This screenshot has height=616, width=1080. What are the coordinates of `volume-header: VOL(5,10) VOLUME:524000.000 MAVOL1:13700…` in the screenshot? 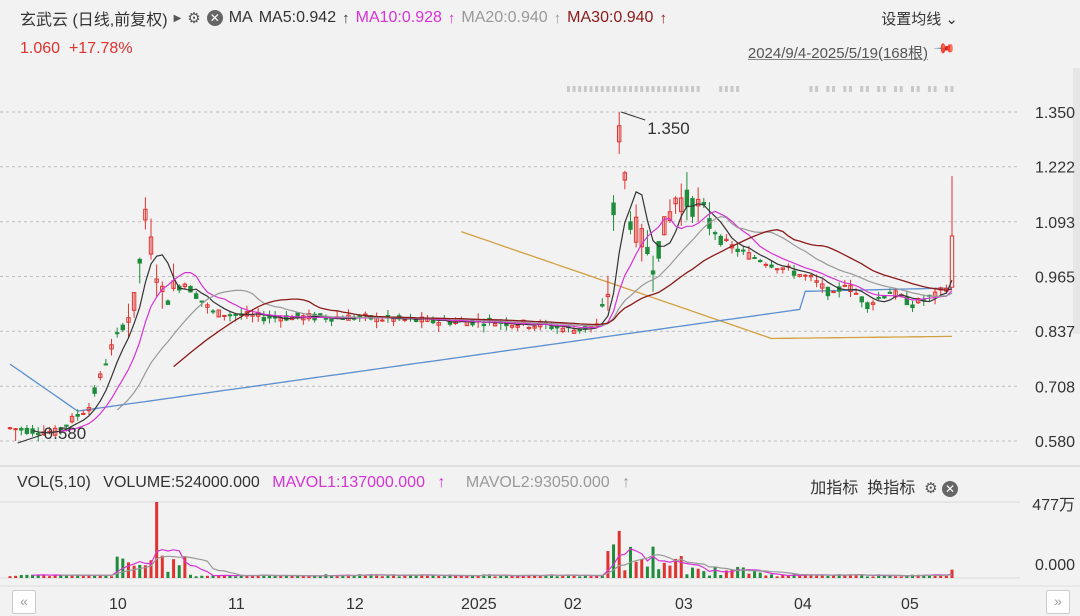 It's located at (331, 483).